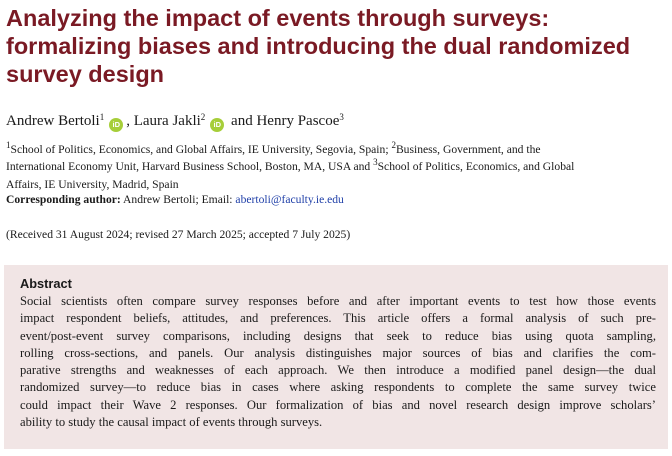  What do you see at coordinates (242, 121) in the screenshot?
I see `author-separator: and` at bounding box center [242, 121].